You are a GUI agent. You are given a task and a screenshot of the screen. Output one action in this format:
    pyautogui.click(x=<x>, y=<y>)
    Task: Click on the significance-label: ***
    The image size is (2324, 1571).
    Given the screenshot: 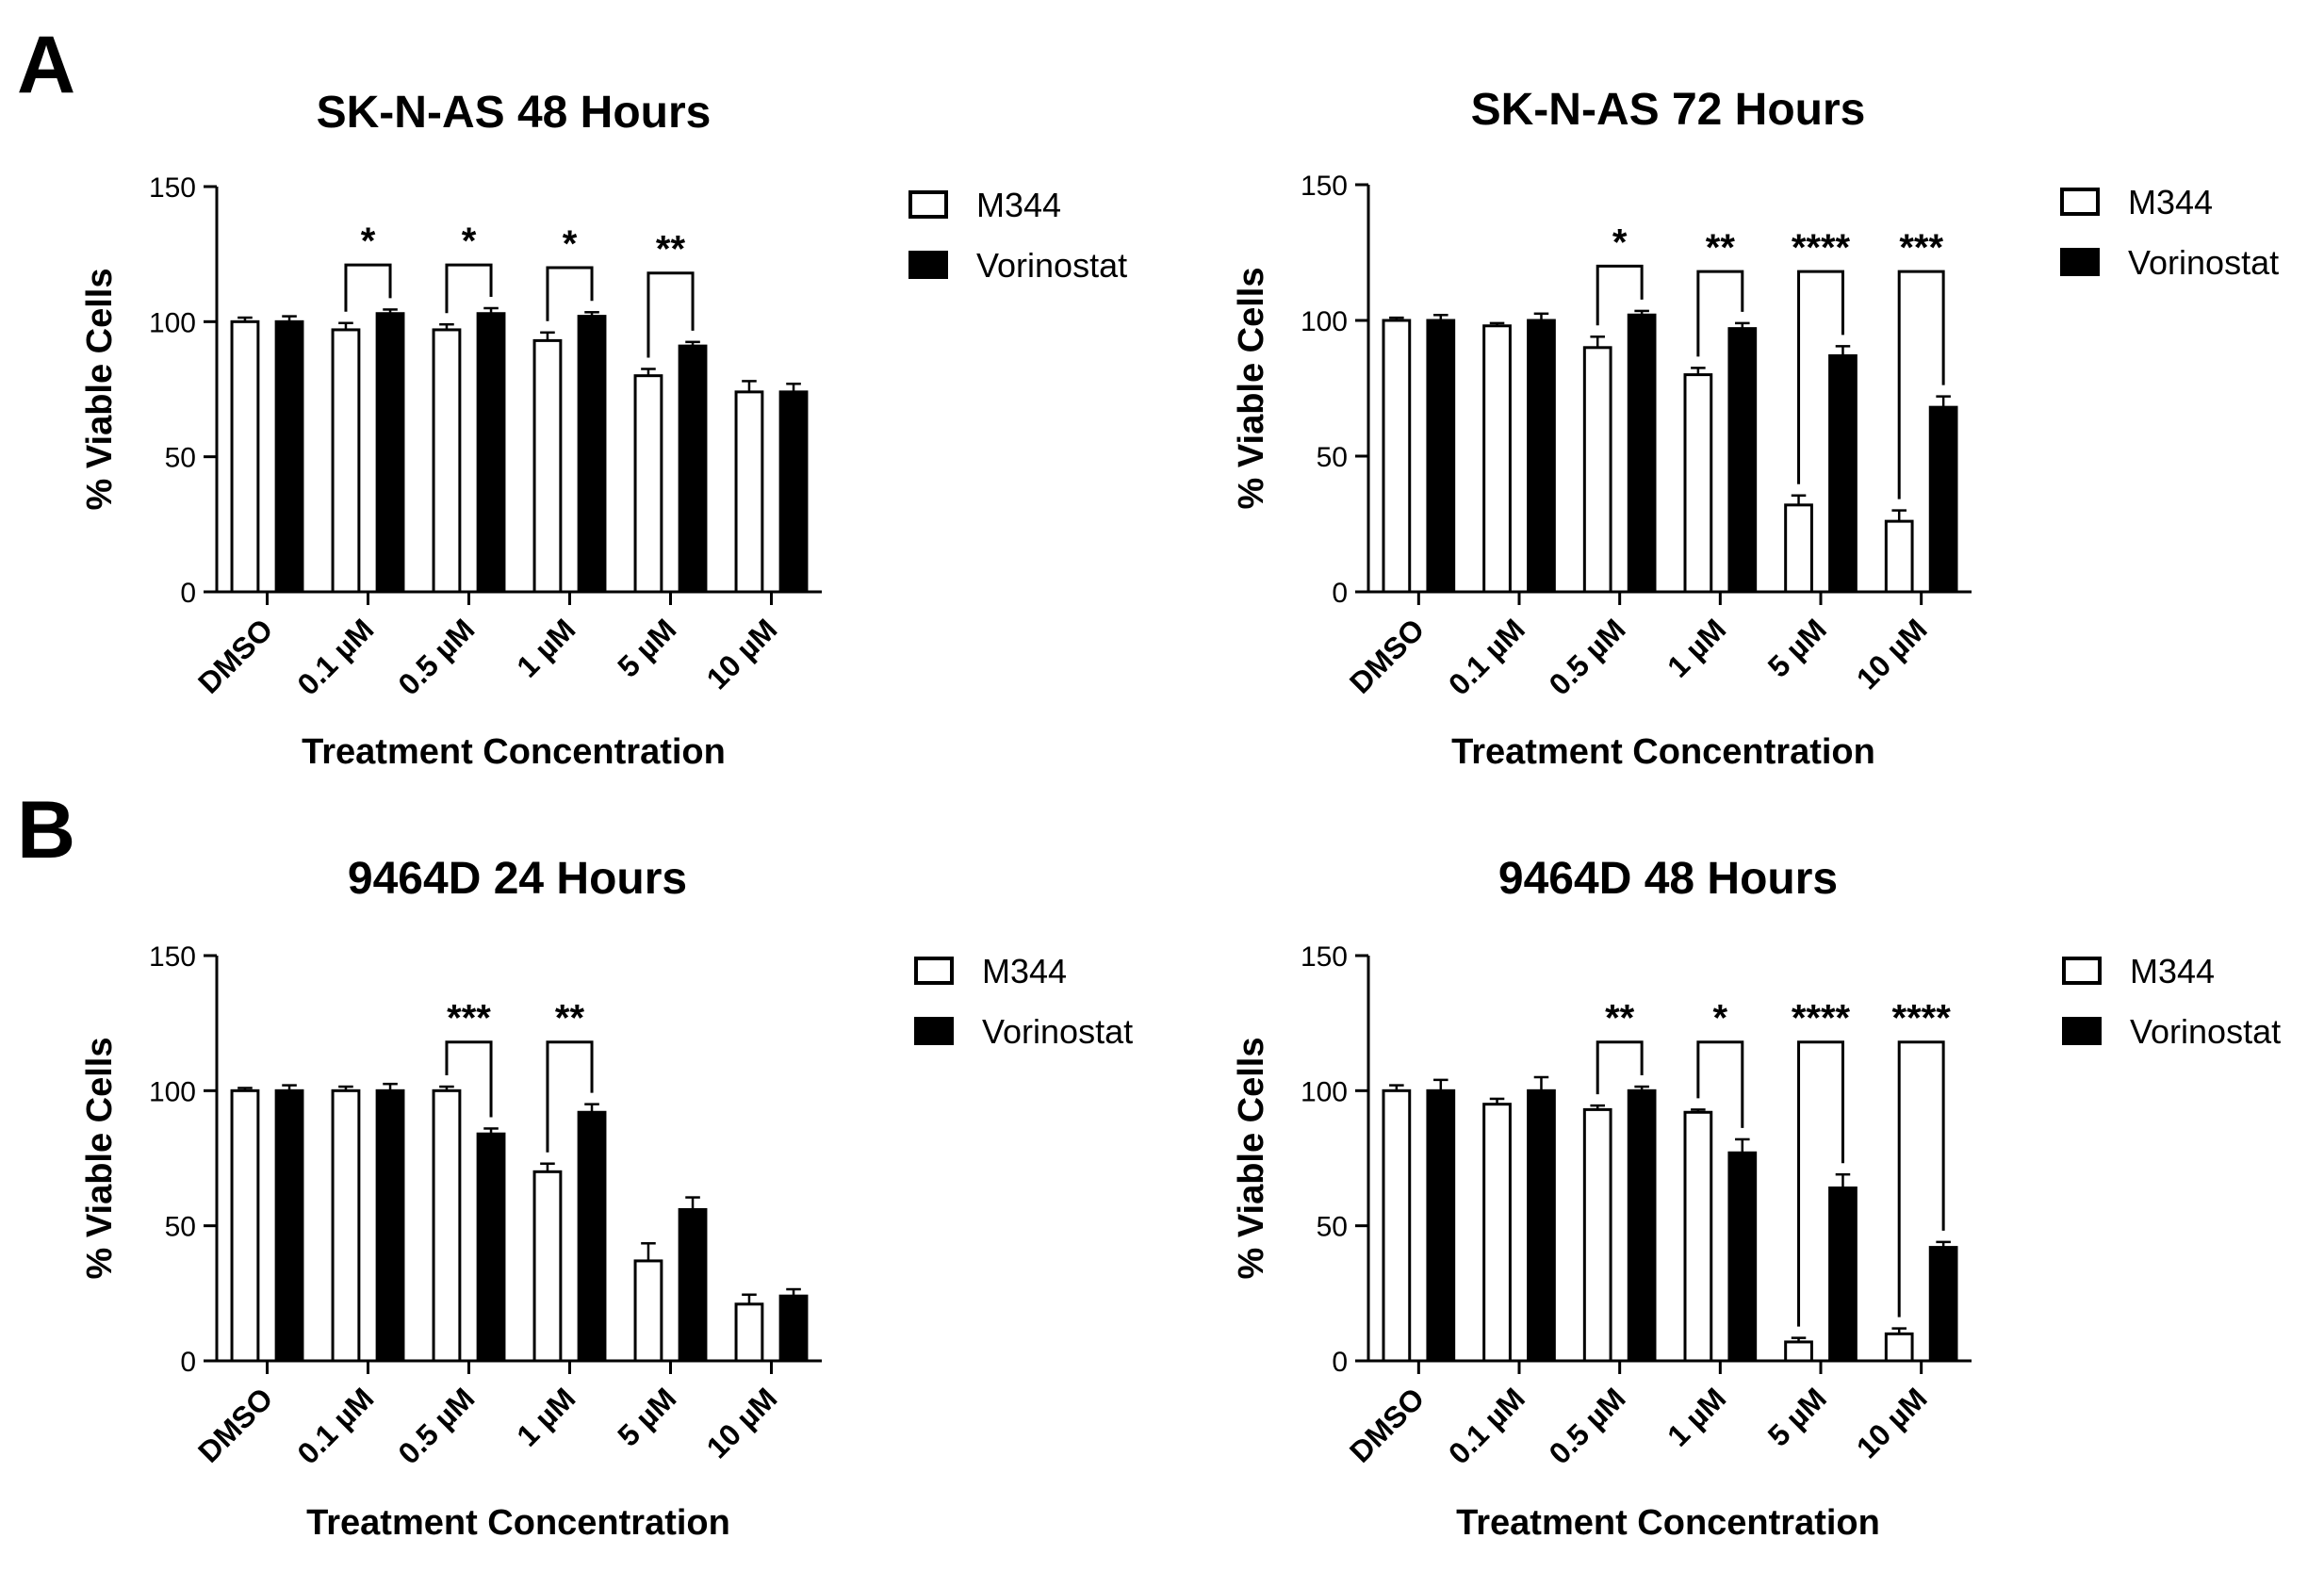 What is the action you would take?
    pyautogui.click(x=469, y=1018)
    